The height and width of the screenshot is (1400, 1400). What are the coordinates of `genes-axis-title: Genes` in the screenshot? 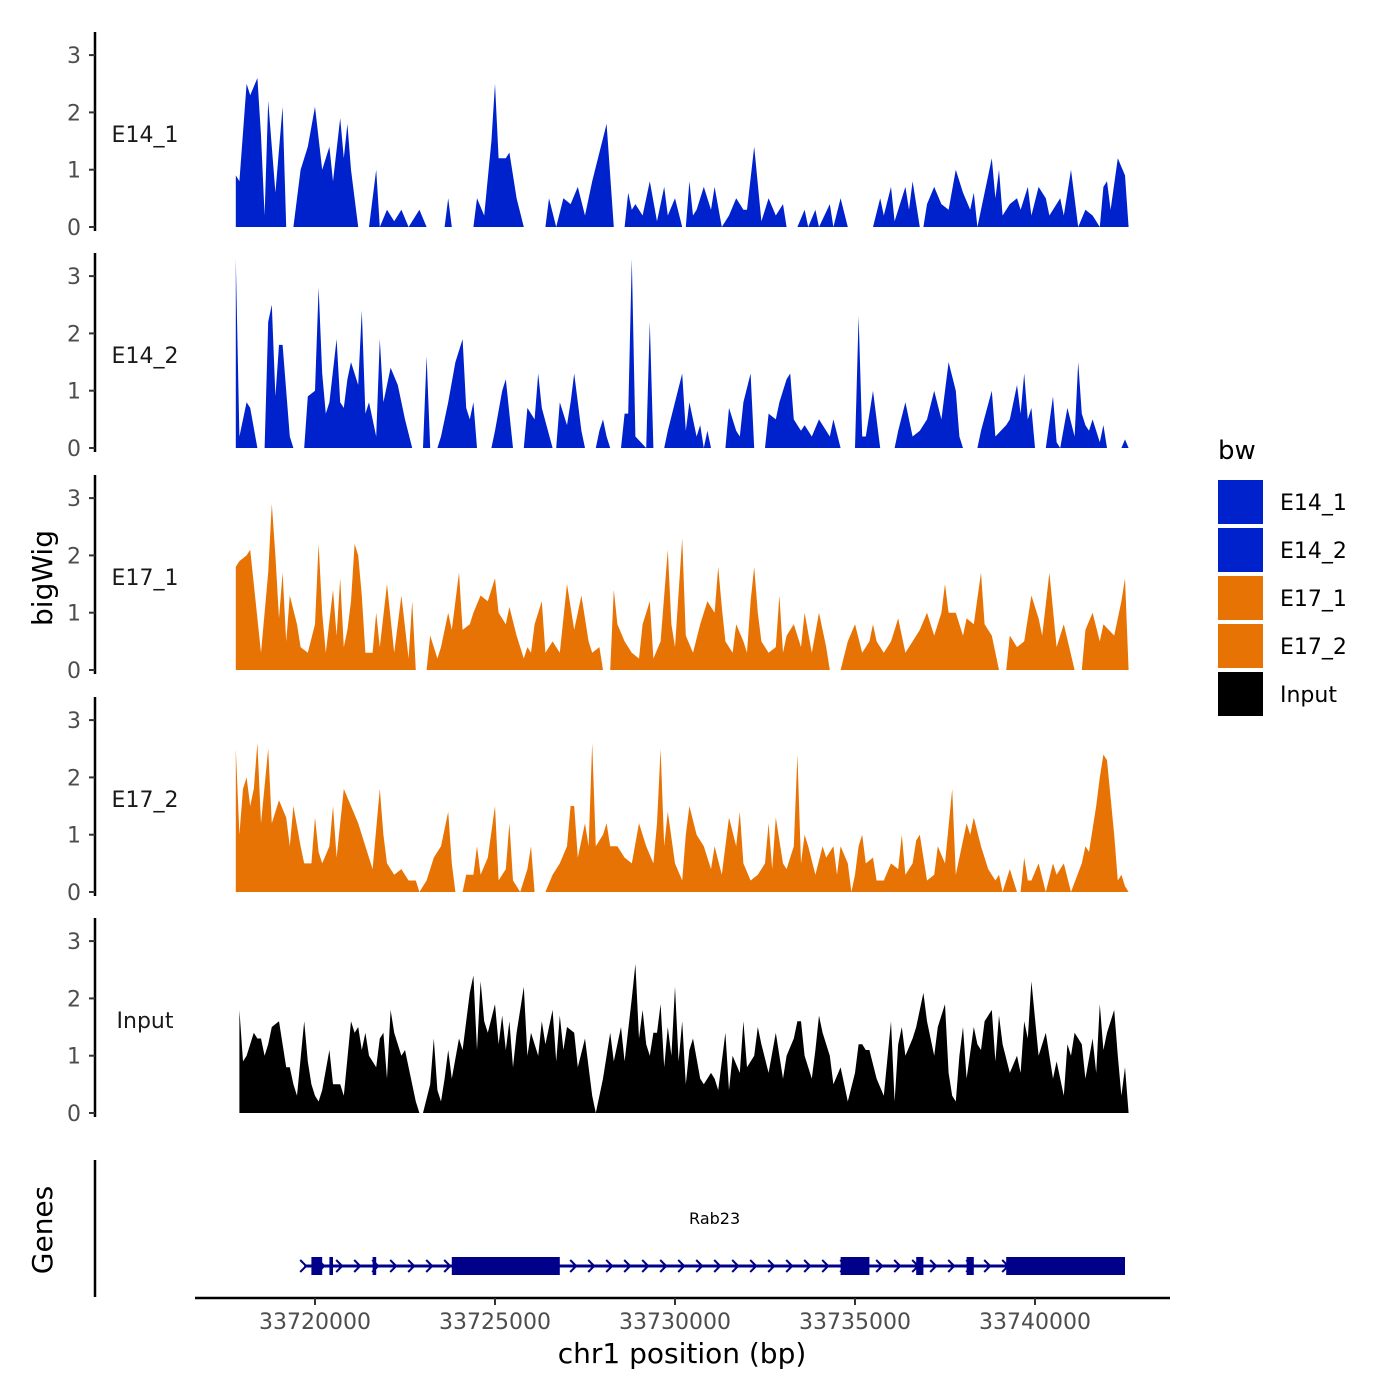 It's located at (42, 1230).